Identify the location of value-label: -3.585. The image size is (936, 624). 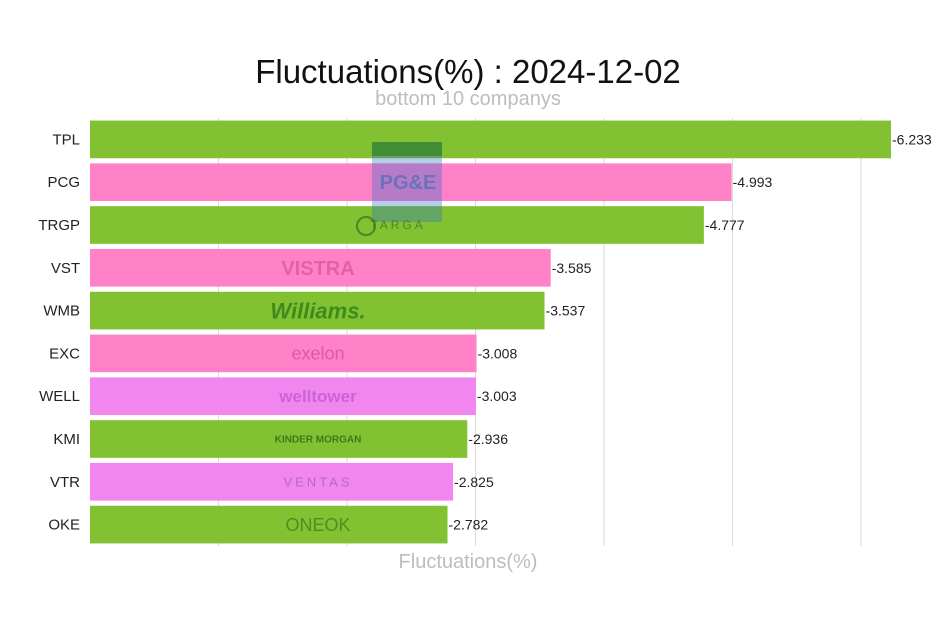
(572, 268).